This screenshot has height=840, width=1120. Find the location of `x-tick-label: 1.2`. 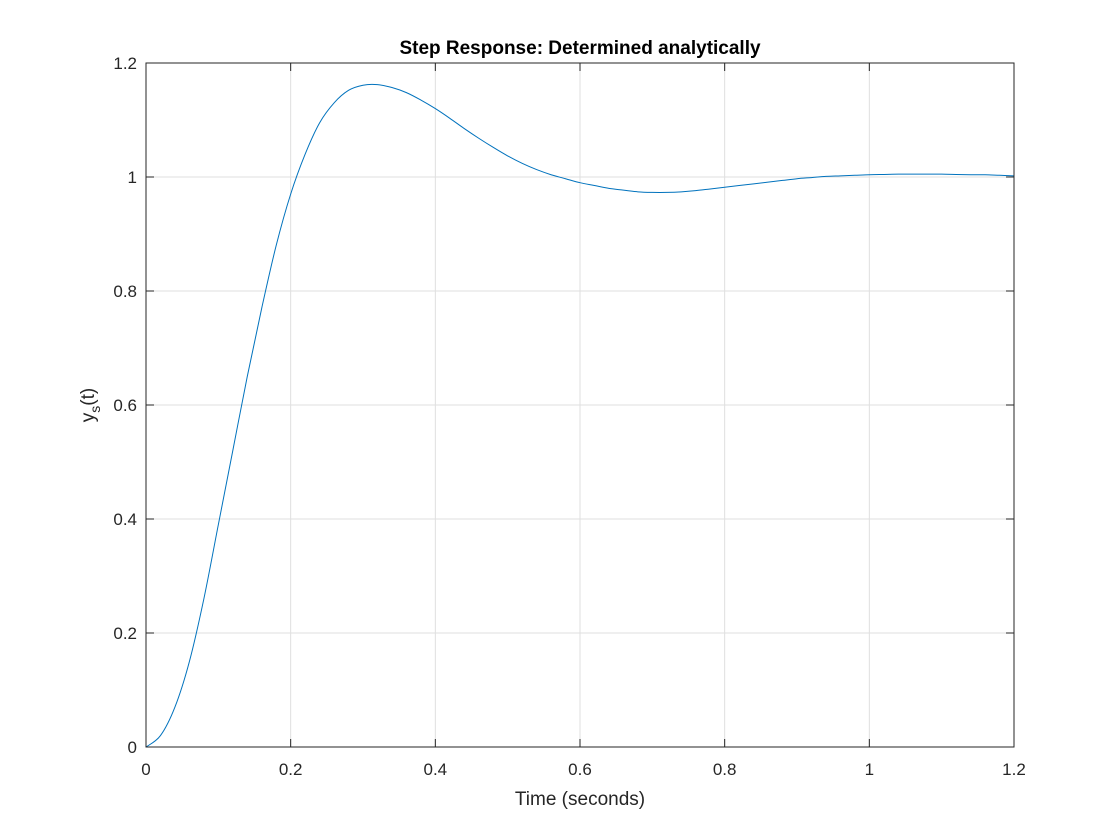

x-tick-label: 1.2 is located at coordinates (1014, 769).